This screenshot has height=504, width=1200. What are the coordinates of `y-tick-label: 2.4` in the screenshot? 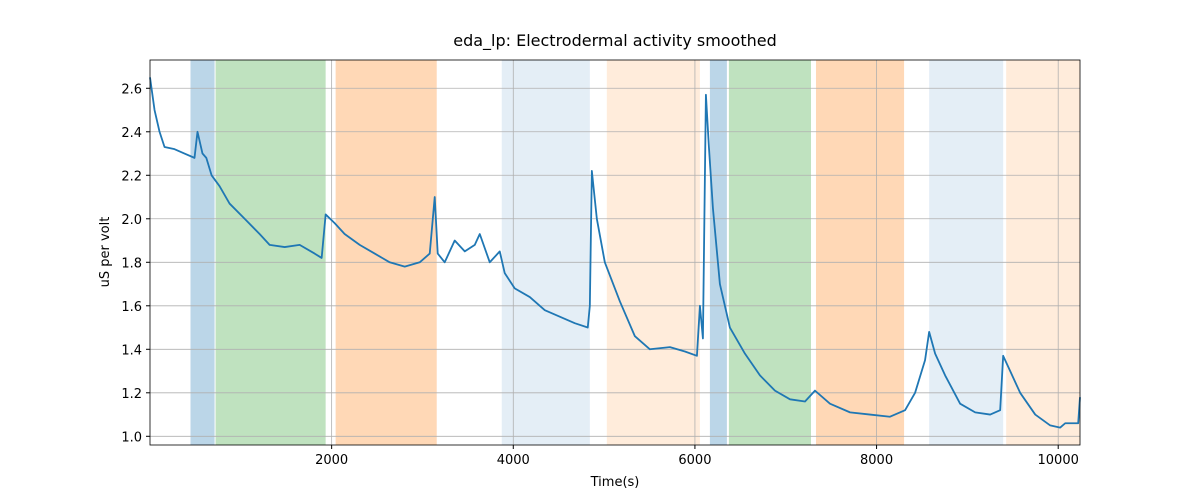 It's located at (131, 133).